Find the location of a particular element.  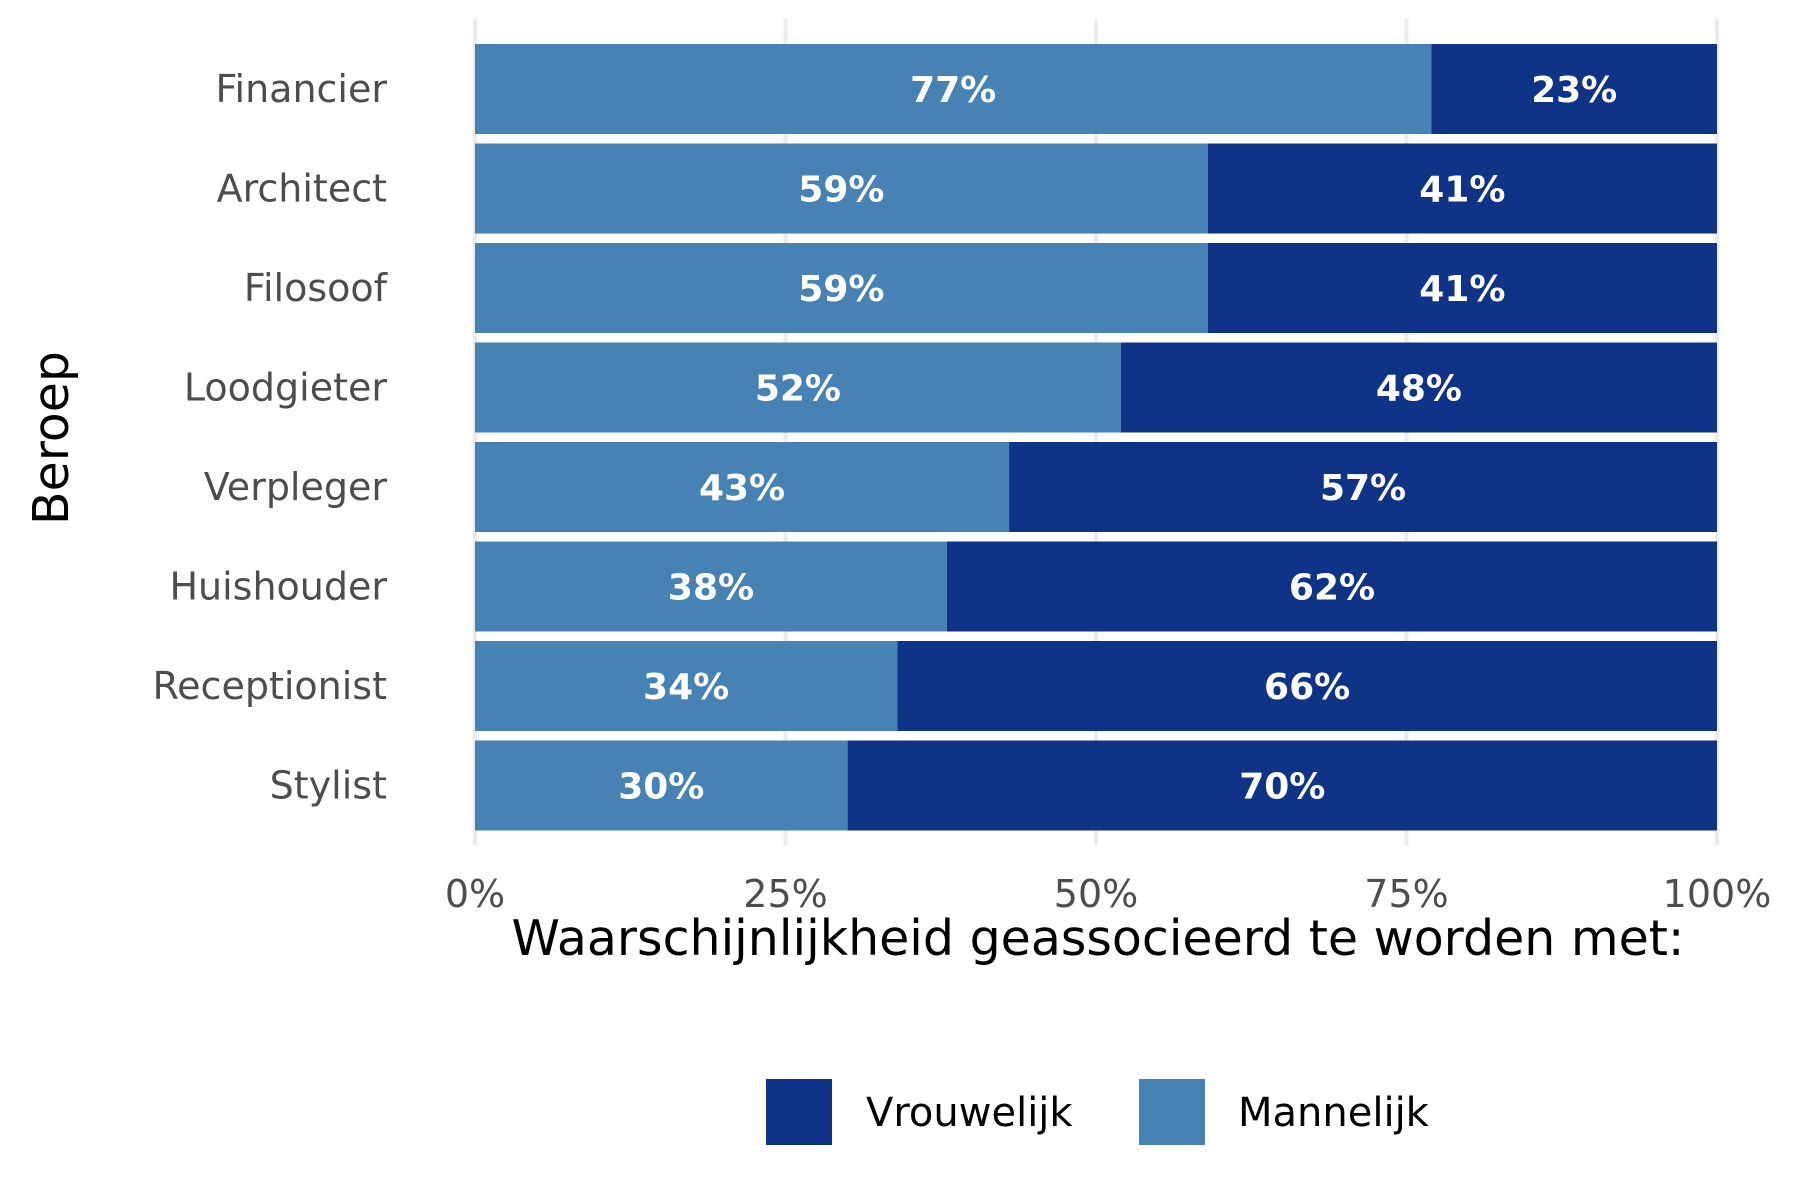

y-tick-label: Verpleger is located at coordinates (296, 487).